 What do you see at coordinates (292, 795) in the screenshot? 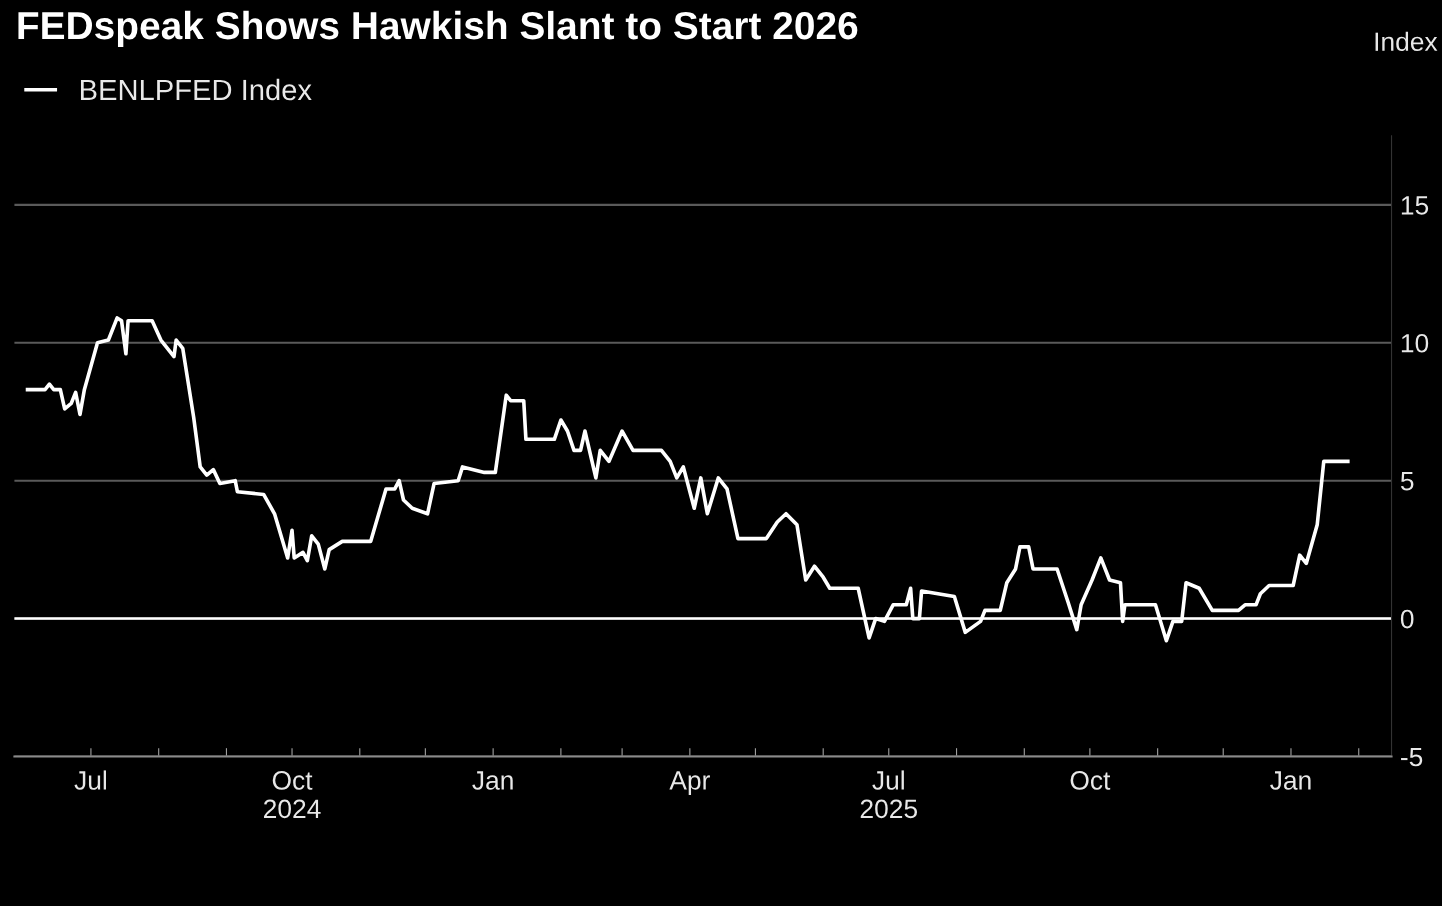
I see `x-tick-label: Oct 2024` at bounding box center [292, 795].